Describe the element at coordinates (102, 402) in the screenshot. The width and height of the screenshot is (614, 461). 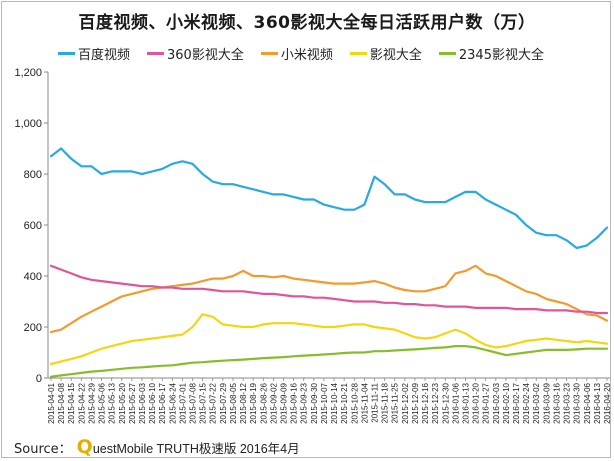
I see `x-tick-label: 2015-05-06` at that location.